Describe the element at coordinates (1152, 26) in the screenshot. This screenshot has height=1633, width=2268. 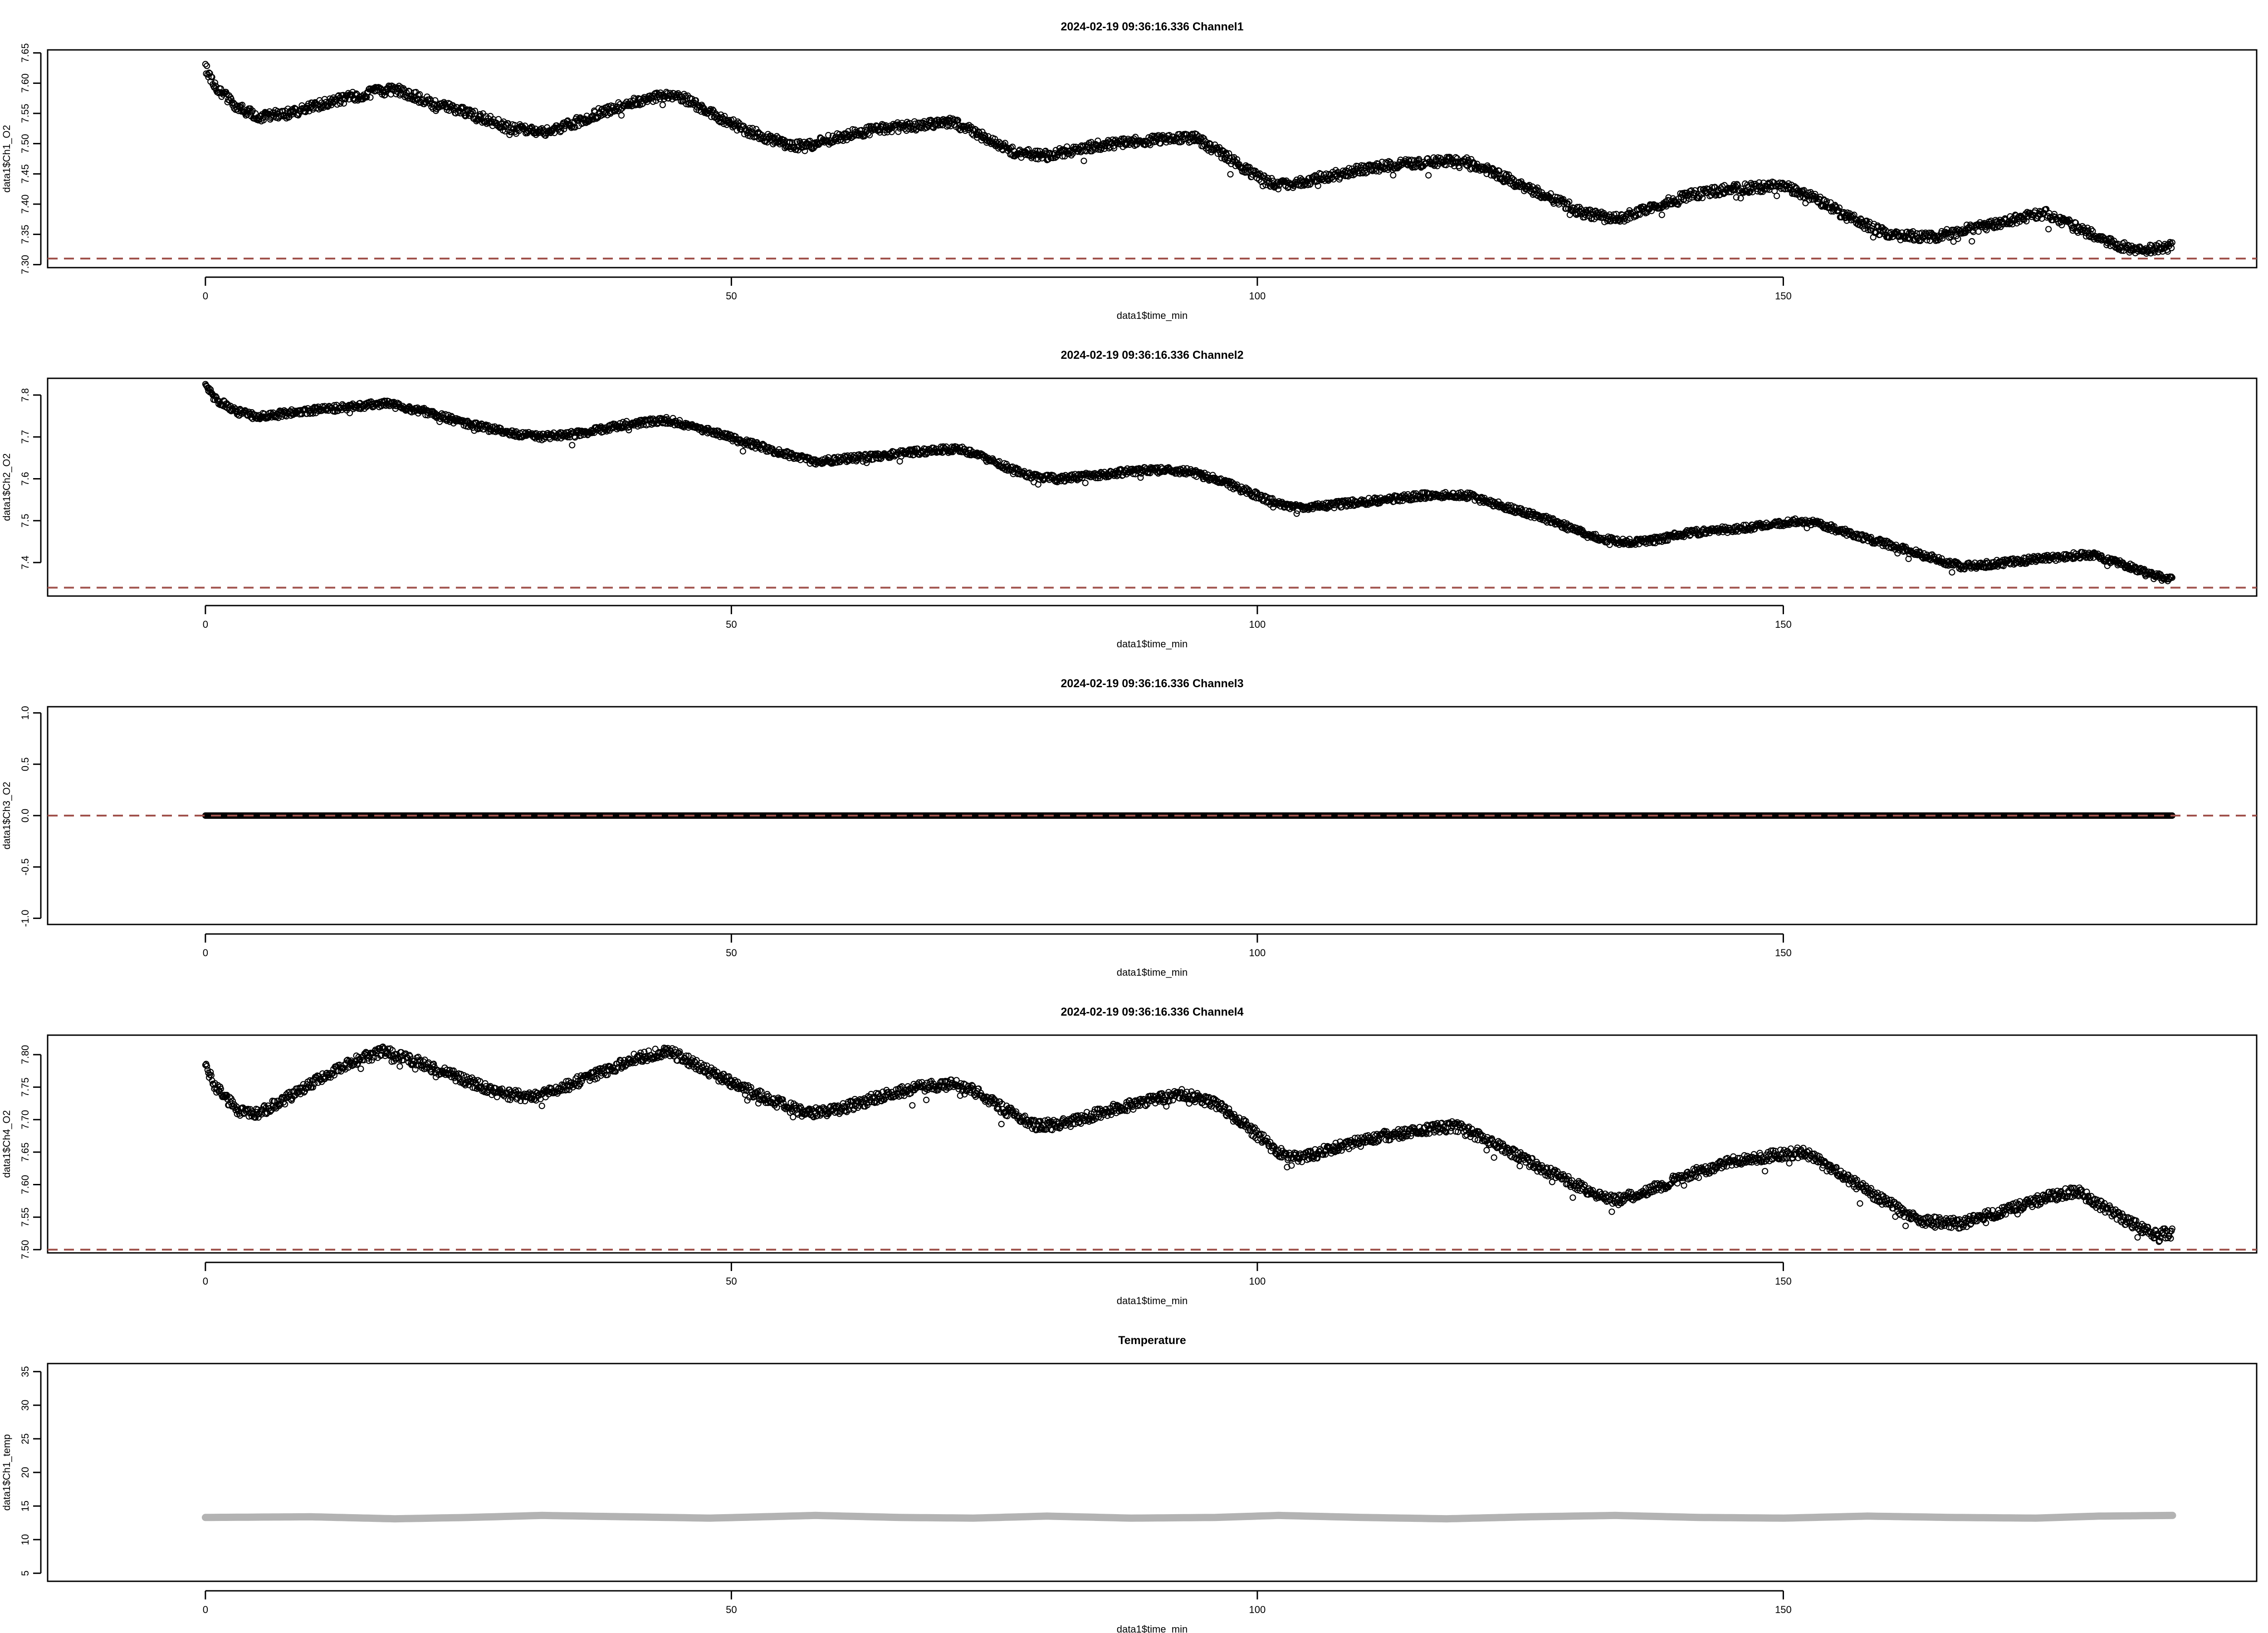
I see `panel-title: 2024-02-19 09:36:16.336 Channel1` at that location.